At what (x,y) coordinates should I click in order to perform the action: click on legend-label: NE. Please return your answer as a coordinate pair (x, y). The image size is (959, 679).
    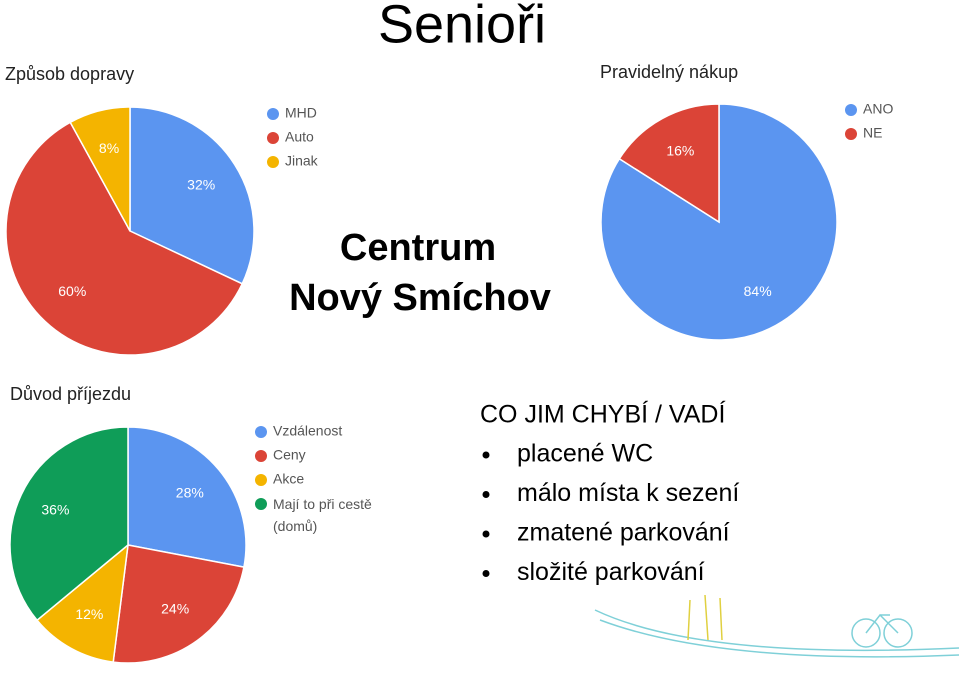
    Looking at the image, I should click on (872, 133).